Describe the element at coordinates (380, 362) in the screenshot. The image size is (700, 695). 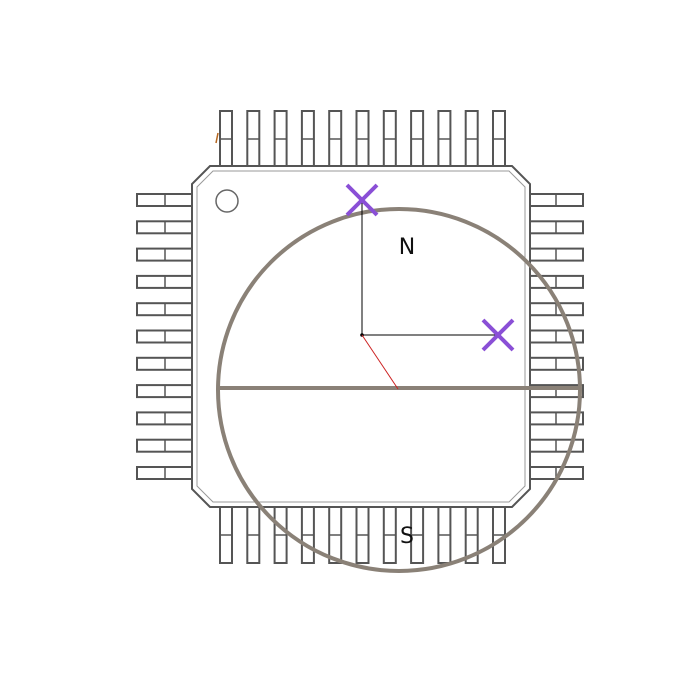
I see `radius-line` at that location.